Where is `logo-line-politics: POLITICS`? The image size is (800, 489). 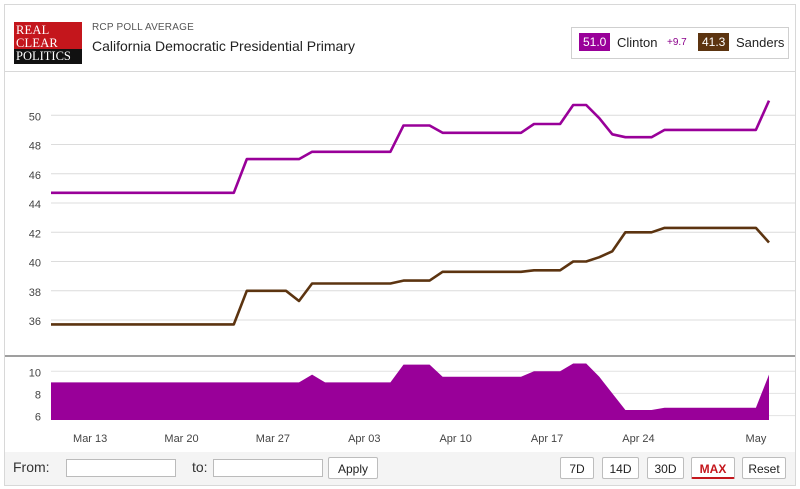 logo-line-politics: POLITICS is located at coordinates (48, 56).